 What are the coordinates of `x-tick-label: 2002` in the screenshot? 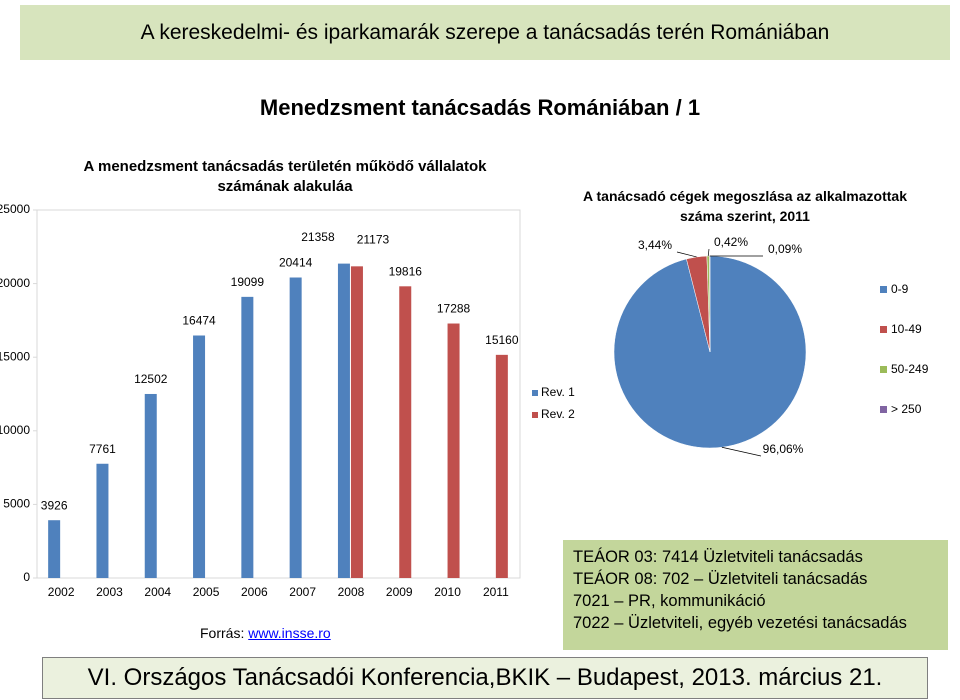 It's located at (61, 592).